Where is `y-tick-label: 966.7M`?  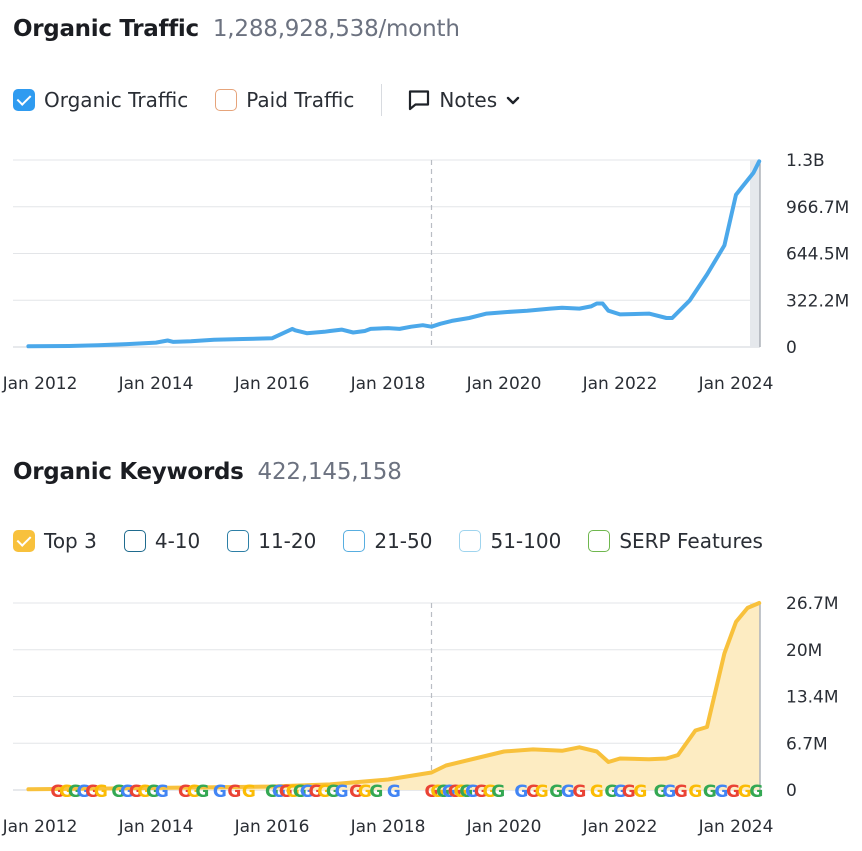
y-tick-label: 966.7M is located at coordinates (817, 208).